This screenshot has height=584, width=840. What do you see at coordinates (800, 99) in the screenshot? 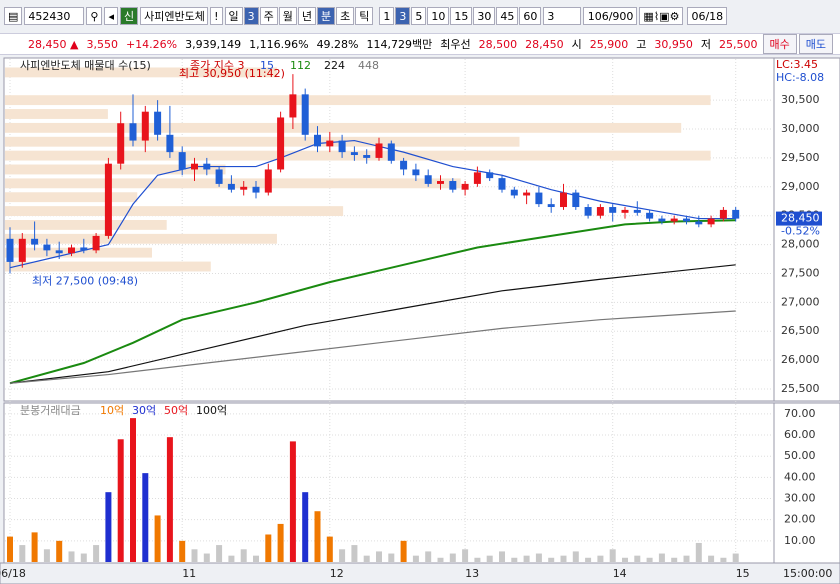
I see `y-tick-label: 30,500` at bounding box center [800, 99].